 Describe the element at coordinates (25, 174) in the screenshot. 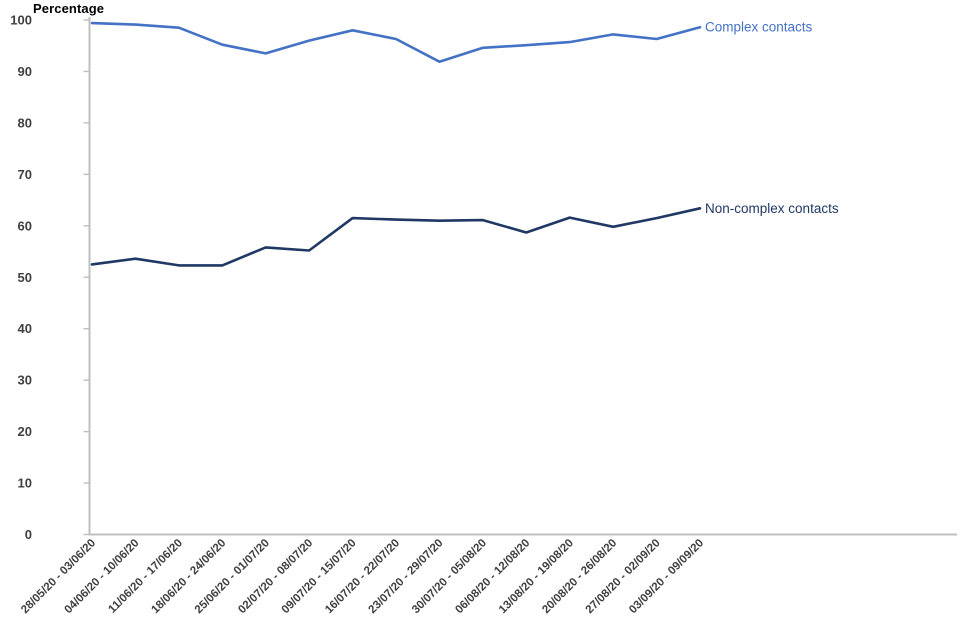

I see `y-tick-label: 70` at that location.